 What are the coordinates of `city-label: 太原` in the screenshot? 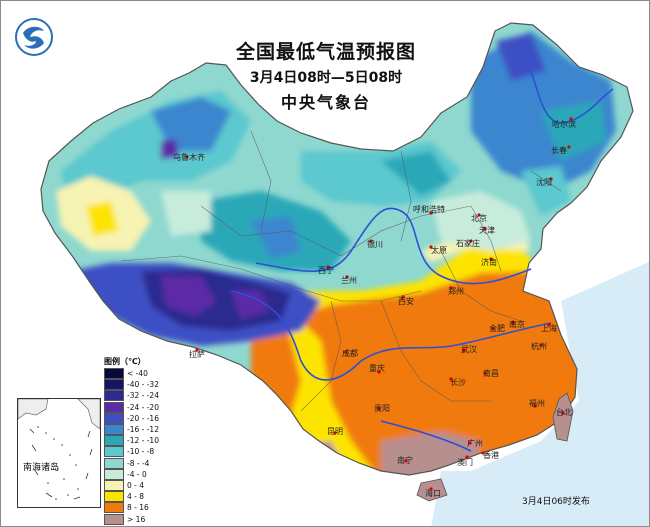 It's located at (439, 250).